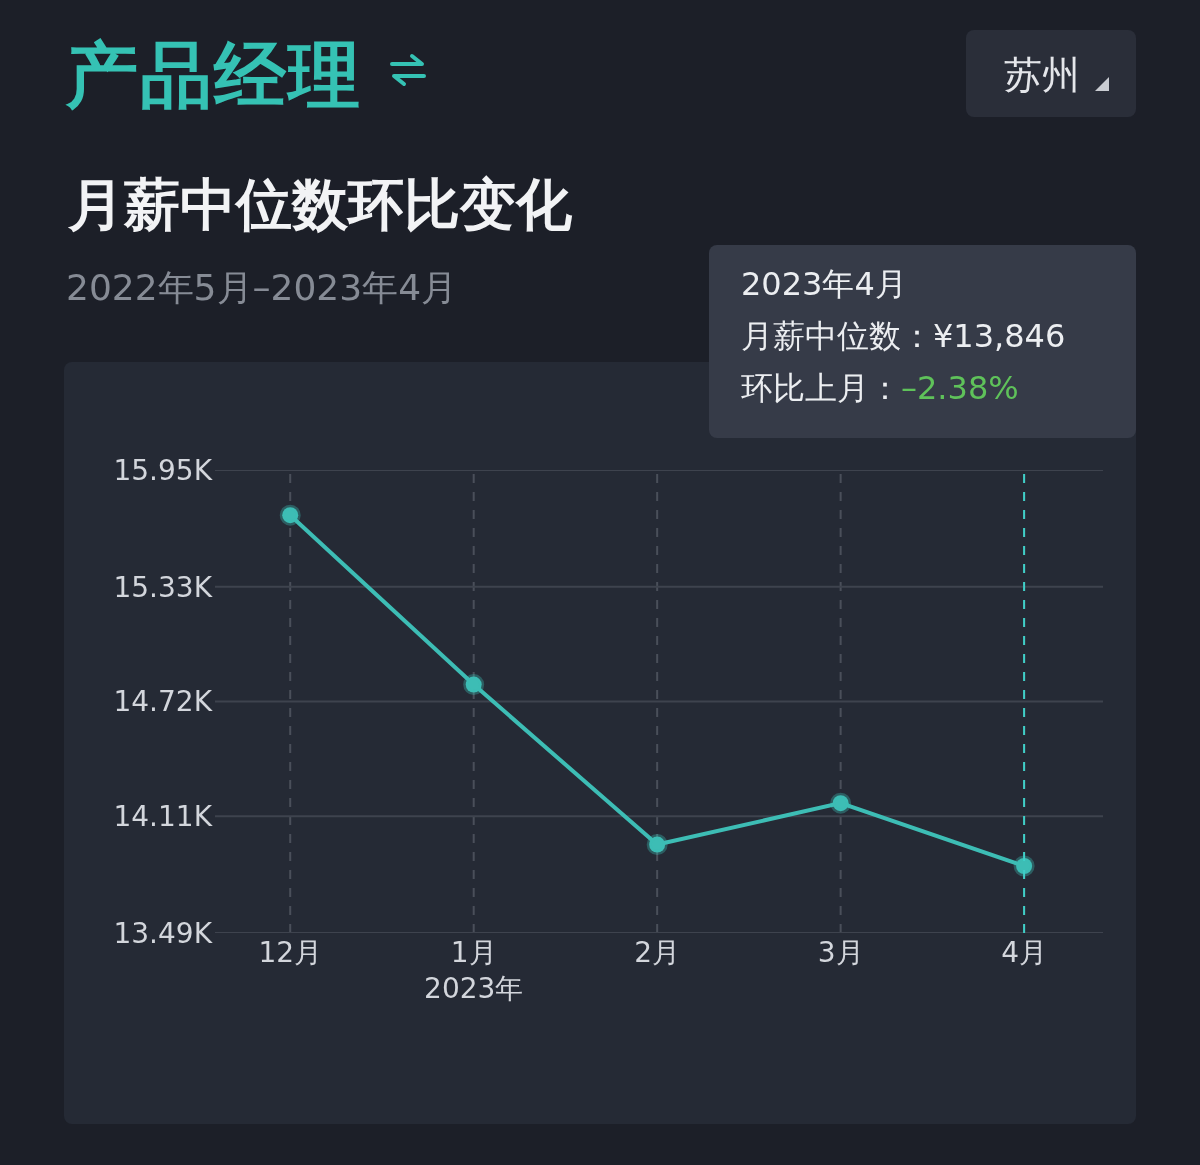 The image size is (1200, 1165). Describe the element at coordinates (163, 702) in the screenshot. I see `y-tick-label: 14.72K` at that location.